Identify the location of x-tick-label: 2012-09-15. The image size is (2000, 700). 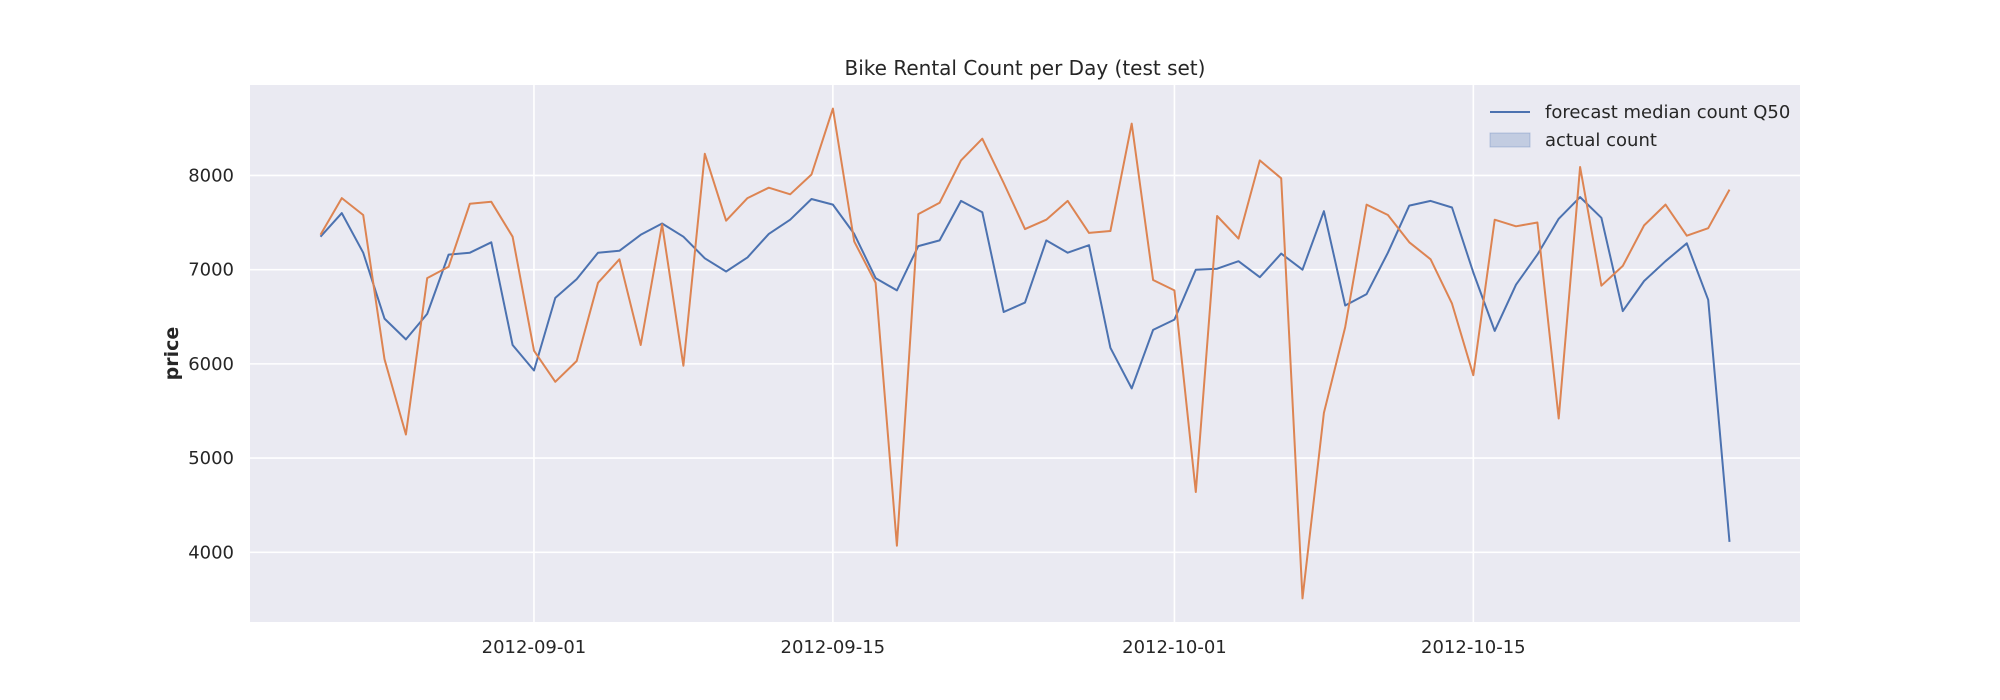
(833, 647).